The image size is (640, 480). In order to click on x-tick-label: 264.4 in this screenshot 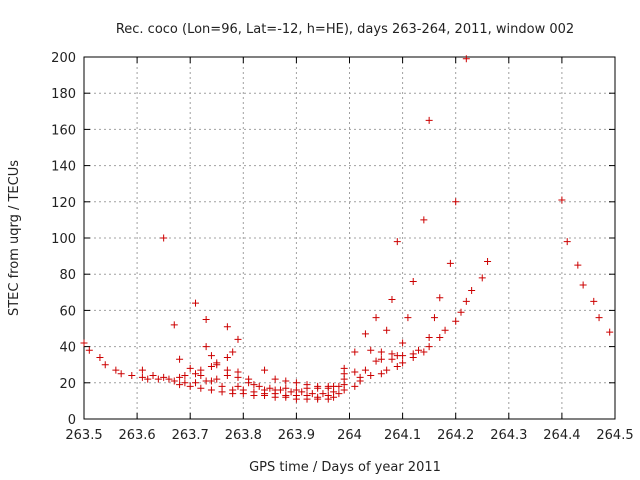, I will do `click(561, 435)`.